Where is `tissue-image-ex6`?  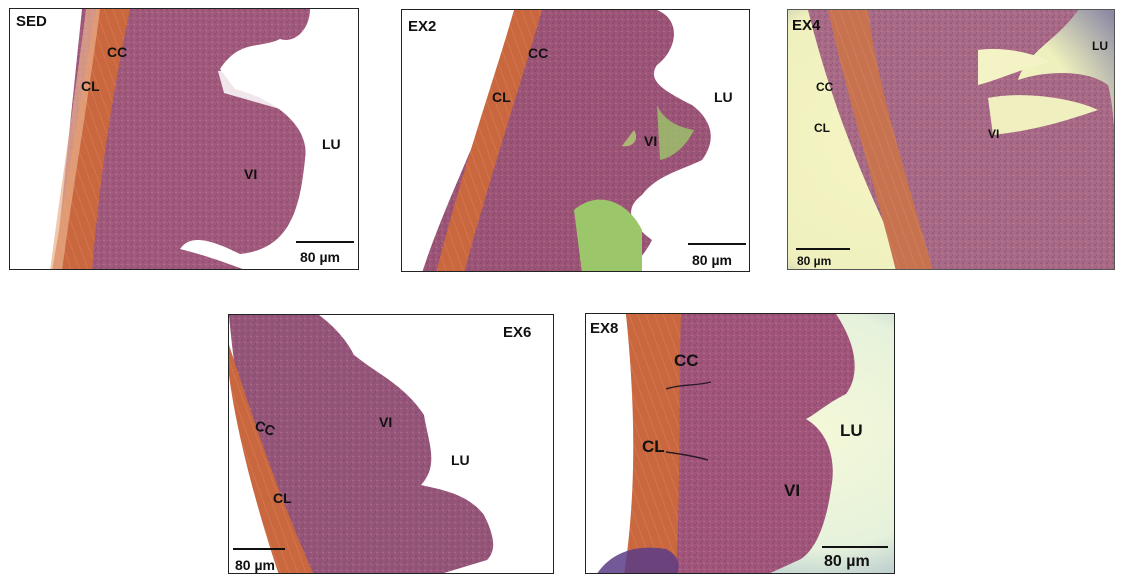 tissue-image-ex6 is located at coordinates (391, 444).